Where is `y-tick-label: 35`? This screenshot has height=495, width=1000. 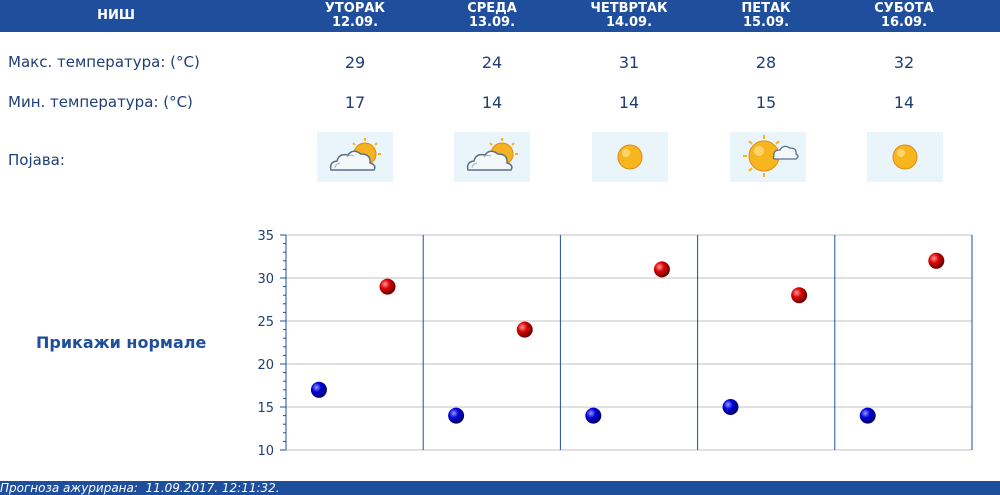 y-tick-label: 35 is located at coordinates (265, 236).